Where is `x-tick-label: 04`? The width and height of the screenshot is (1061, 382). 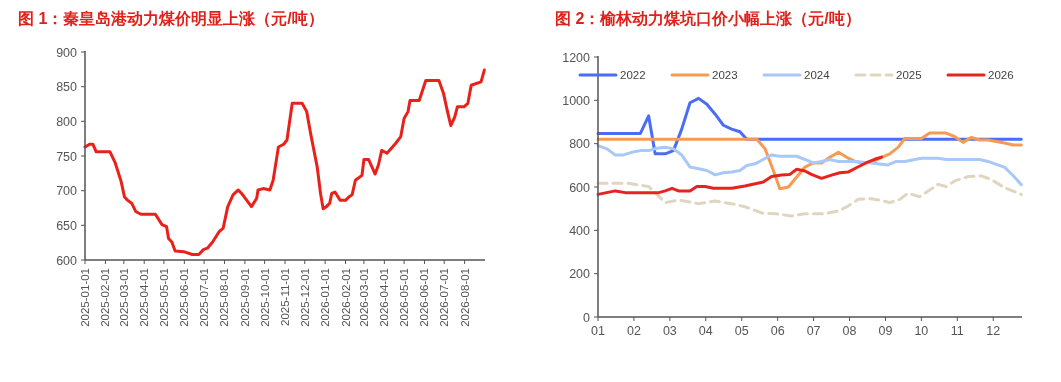
x-tick-label: 04 is located at coordinates (705, 331).